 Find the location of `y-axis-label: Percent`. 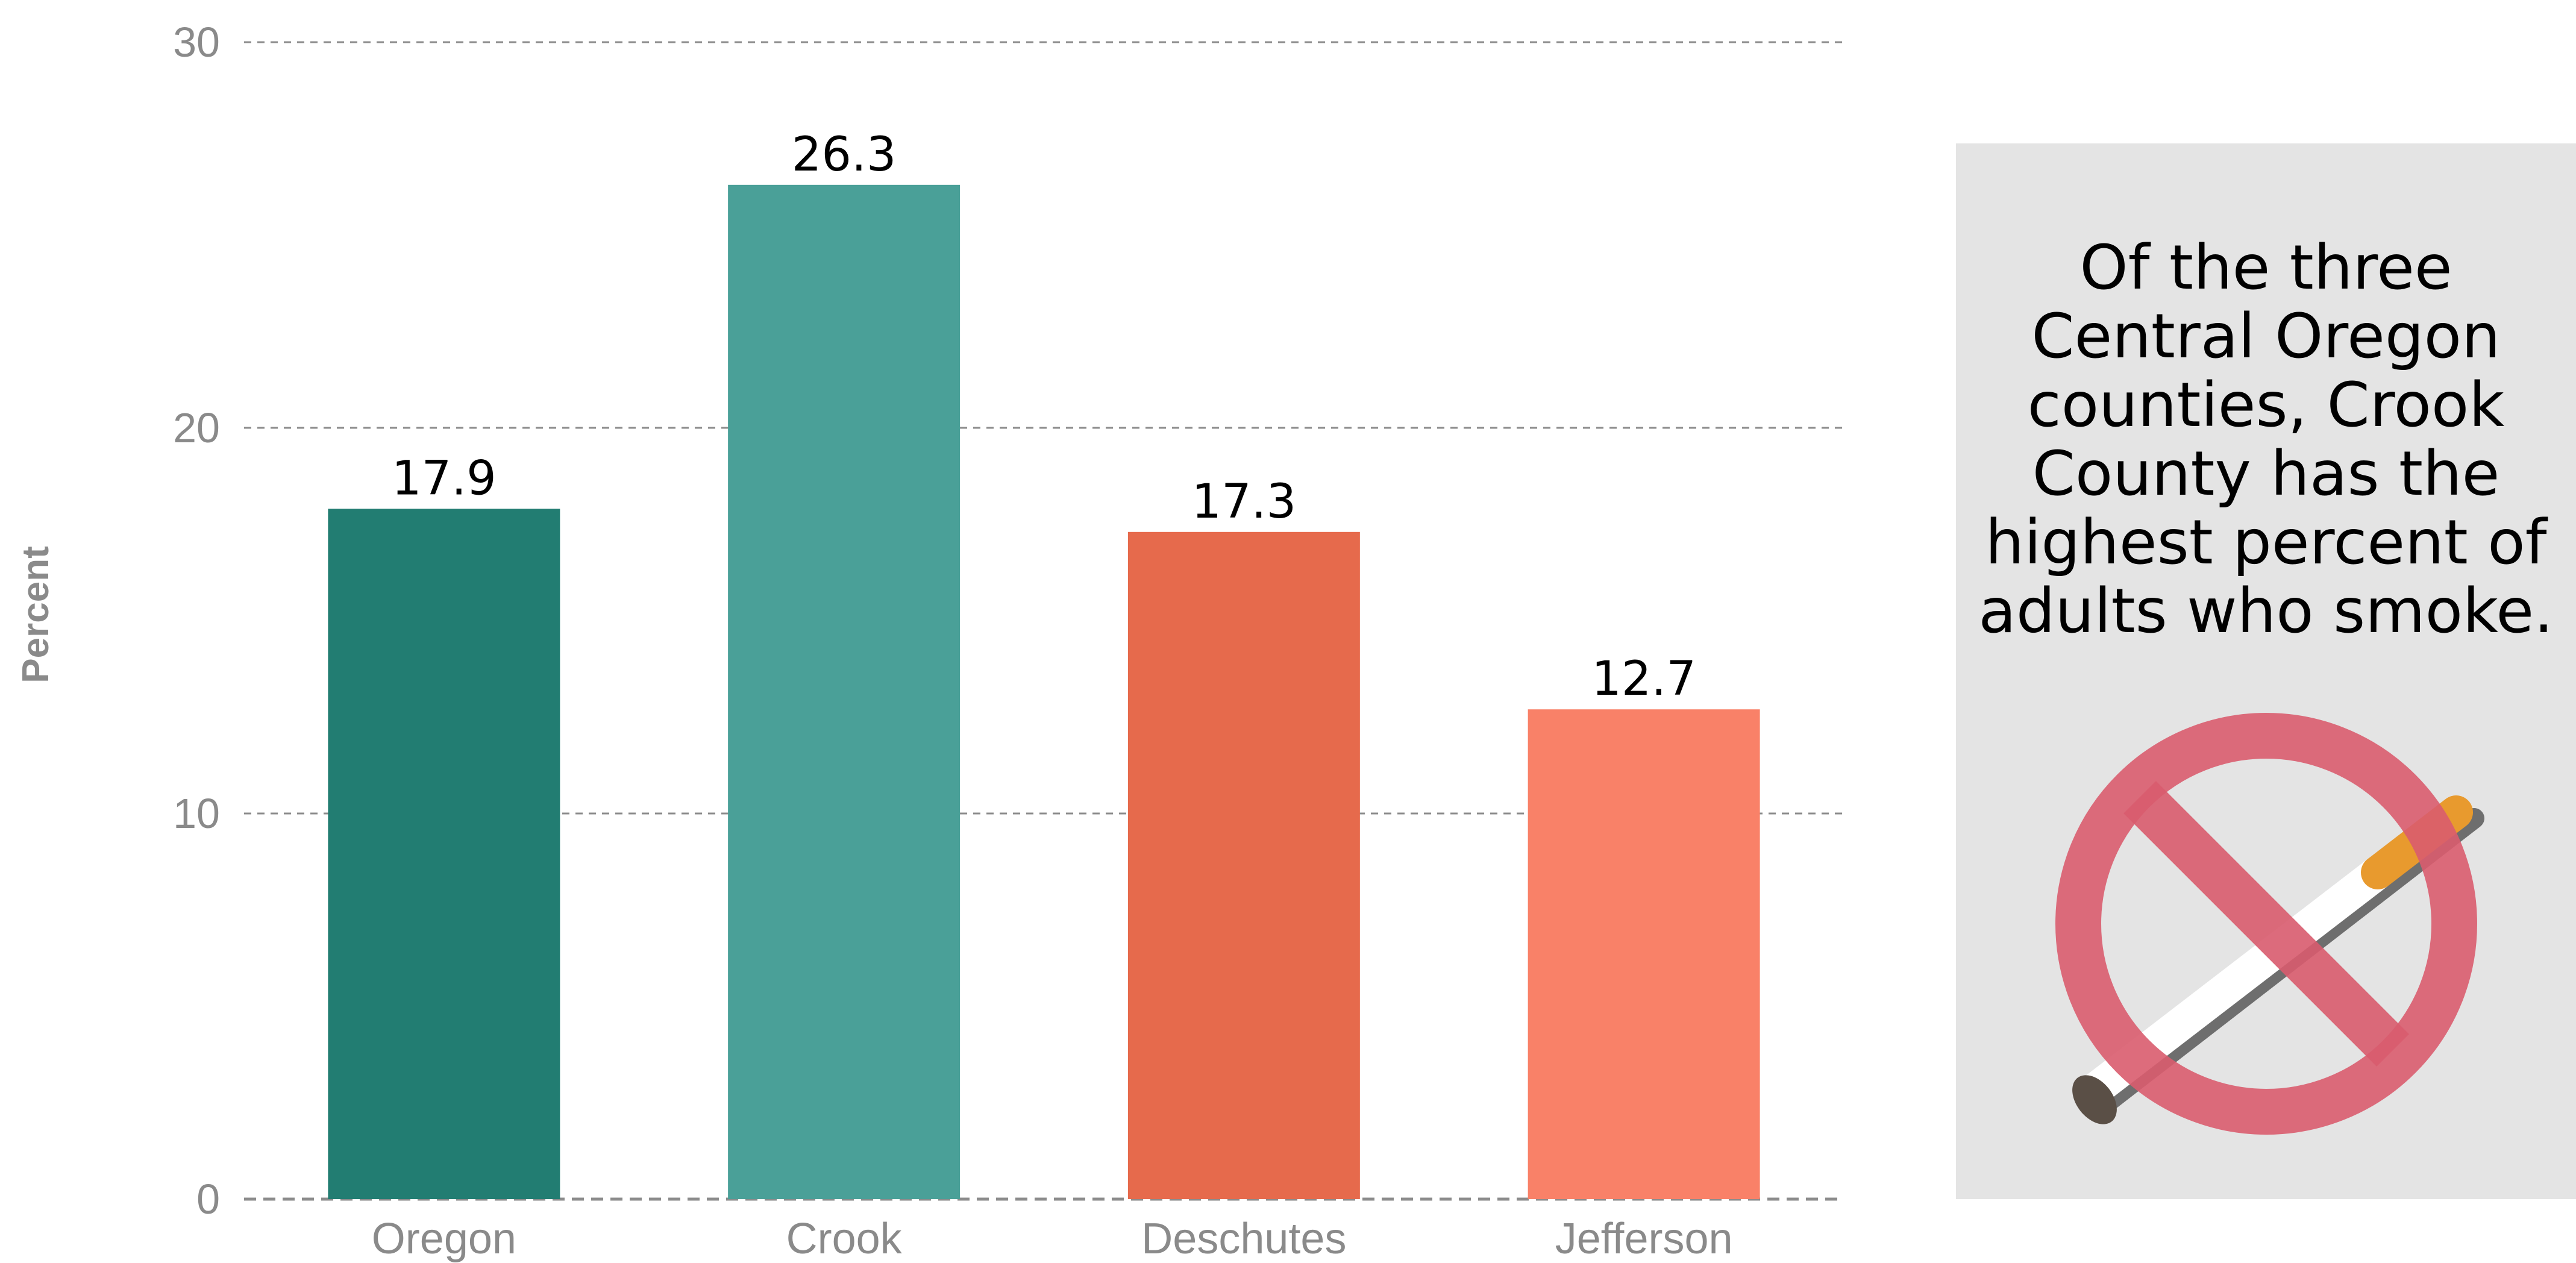

y-axis-label: Percent is located at coordinates (36, 615).